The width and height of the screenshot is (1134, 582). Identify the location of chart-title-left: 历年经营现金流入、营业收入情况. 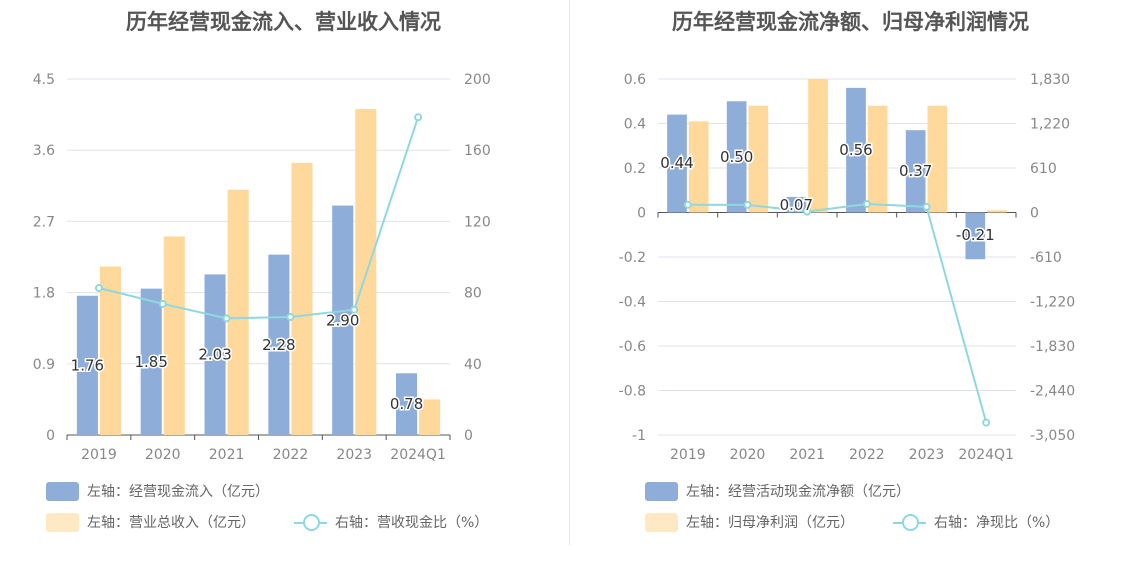
(283, 22).